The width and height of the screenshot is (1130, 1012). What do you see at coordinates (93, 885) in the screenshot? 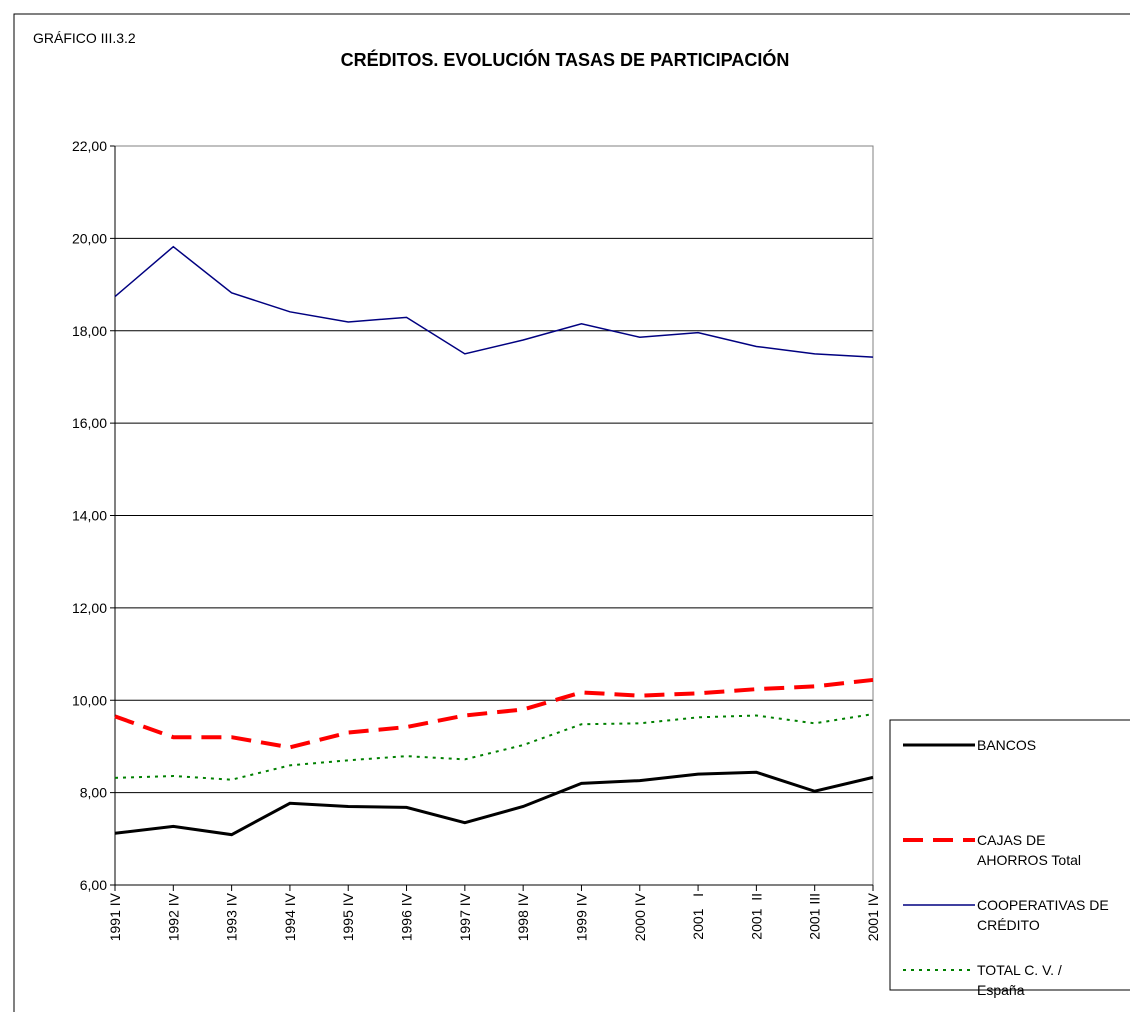
I see `y-tick-label: 6,00` at bounding box center [93, 885].